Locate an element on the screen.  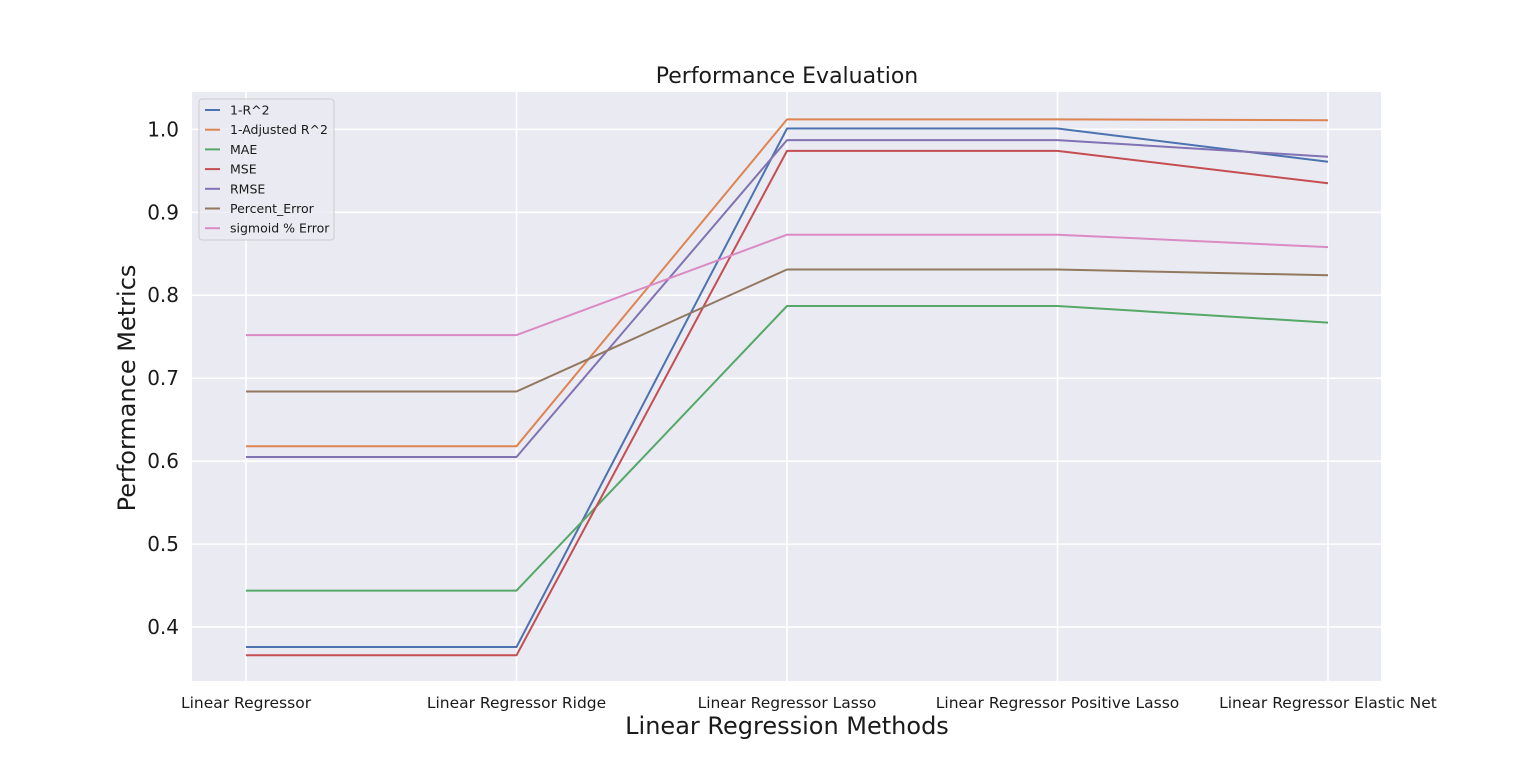
legend-entry-label: sigmoid % Error is located at coordinates (280, 228).